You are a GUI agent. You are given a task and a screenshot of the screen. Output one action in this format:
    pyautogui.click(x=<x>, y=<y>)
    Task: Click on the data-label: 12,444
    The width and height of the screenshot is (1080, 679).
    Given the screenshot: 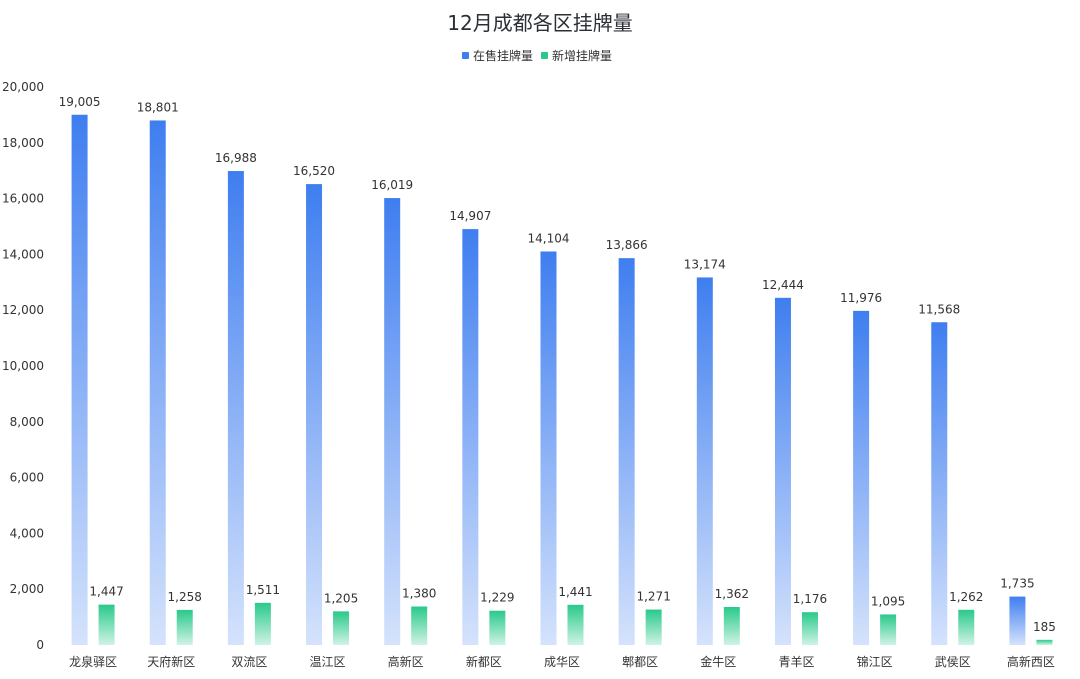 What is the action you would take?
    pyautogui.click(x=783, y=285)
    